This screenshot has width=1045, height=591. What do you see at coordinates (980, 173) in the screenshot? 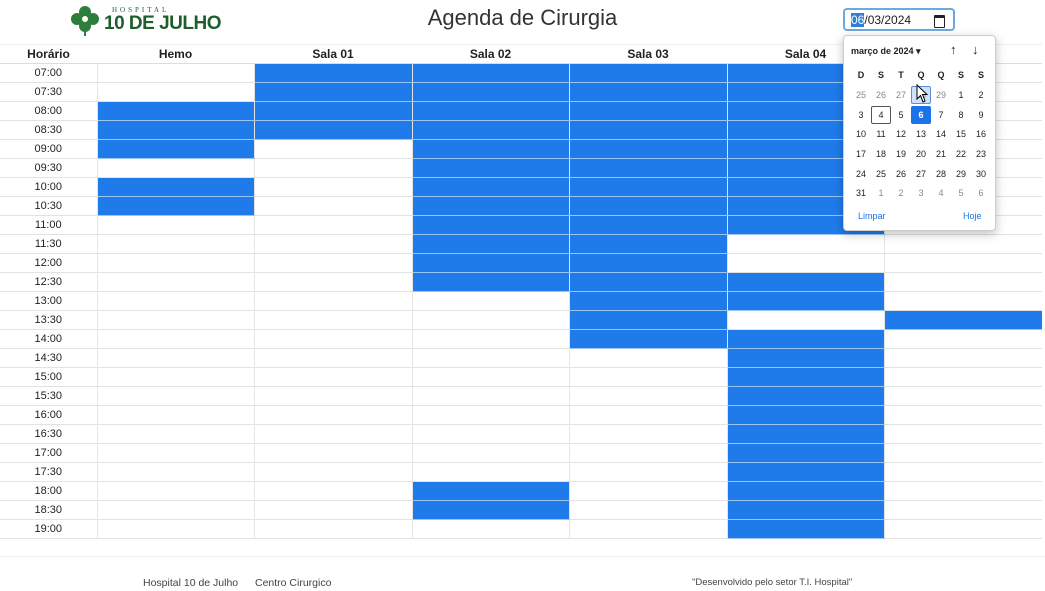
I see `calendar-day: 30` at bounding box center [980, 173].